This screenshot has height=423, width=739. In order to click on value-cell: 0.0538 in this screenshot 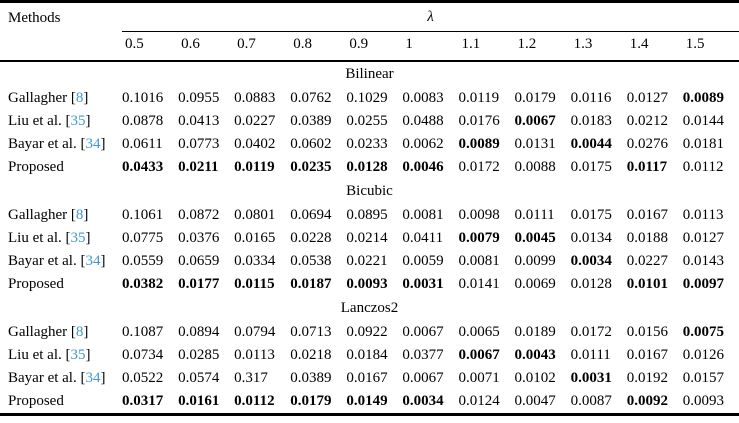, I will do `click(311, 261)`.